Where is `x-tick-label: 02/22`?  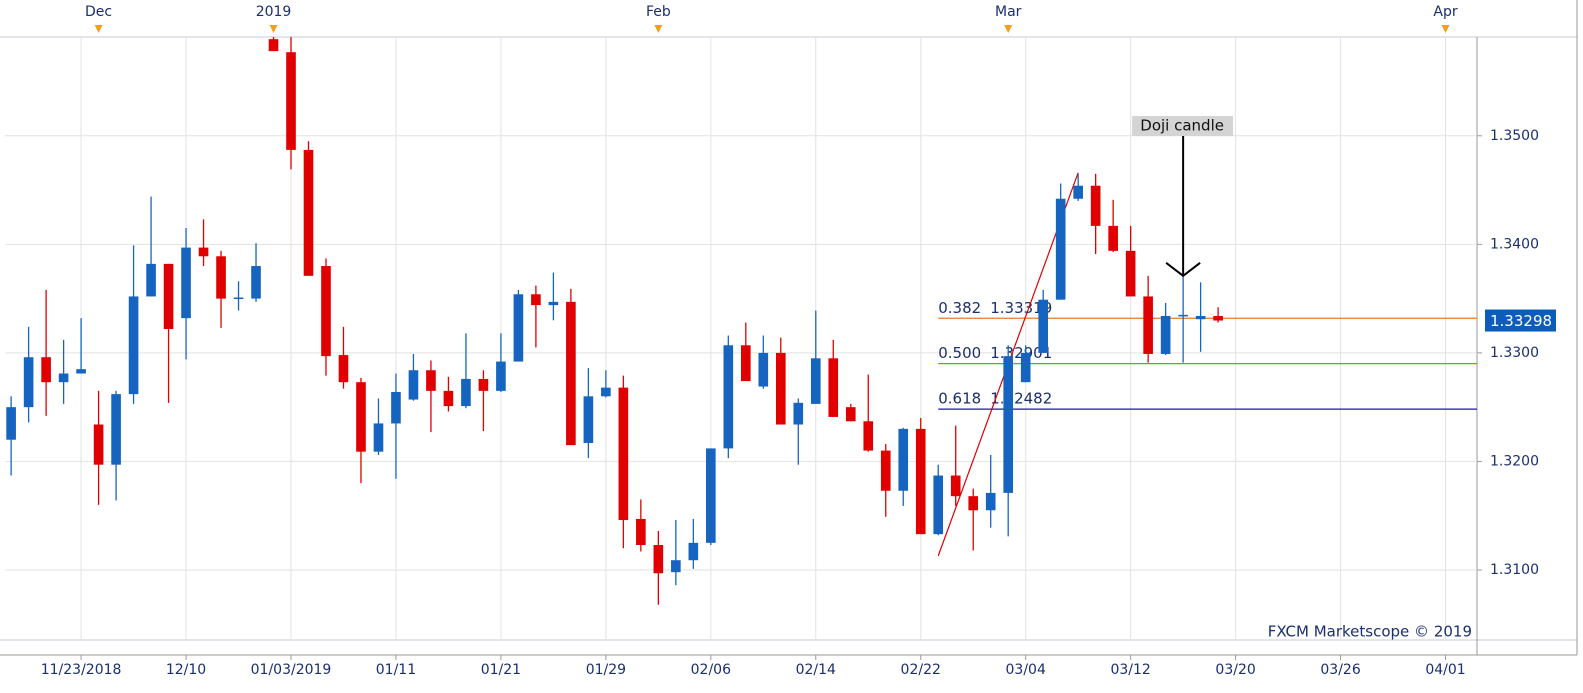
x-tick-label: 02/22 is located at coordinates (921, 670).